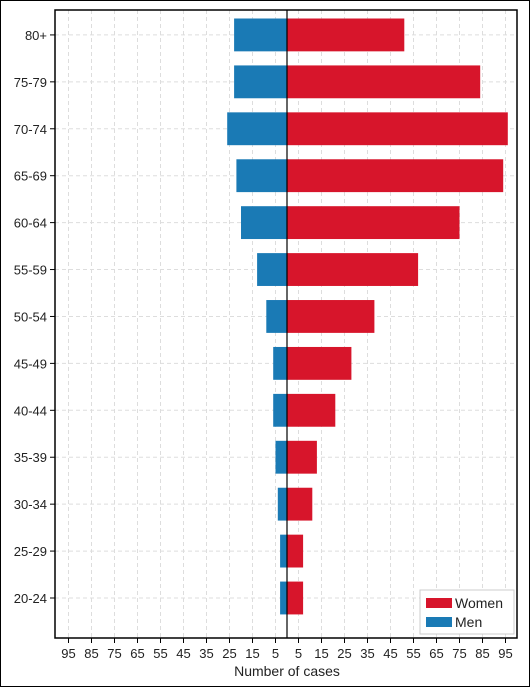 The image size is (530, 687). Describe the element at coordinates (468, 622) in the screenshot. I see `legend-label-men: Men` at that location.